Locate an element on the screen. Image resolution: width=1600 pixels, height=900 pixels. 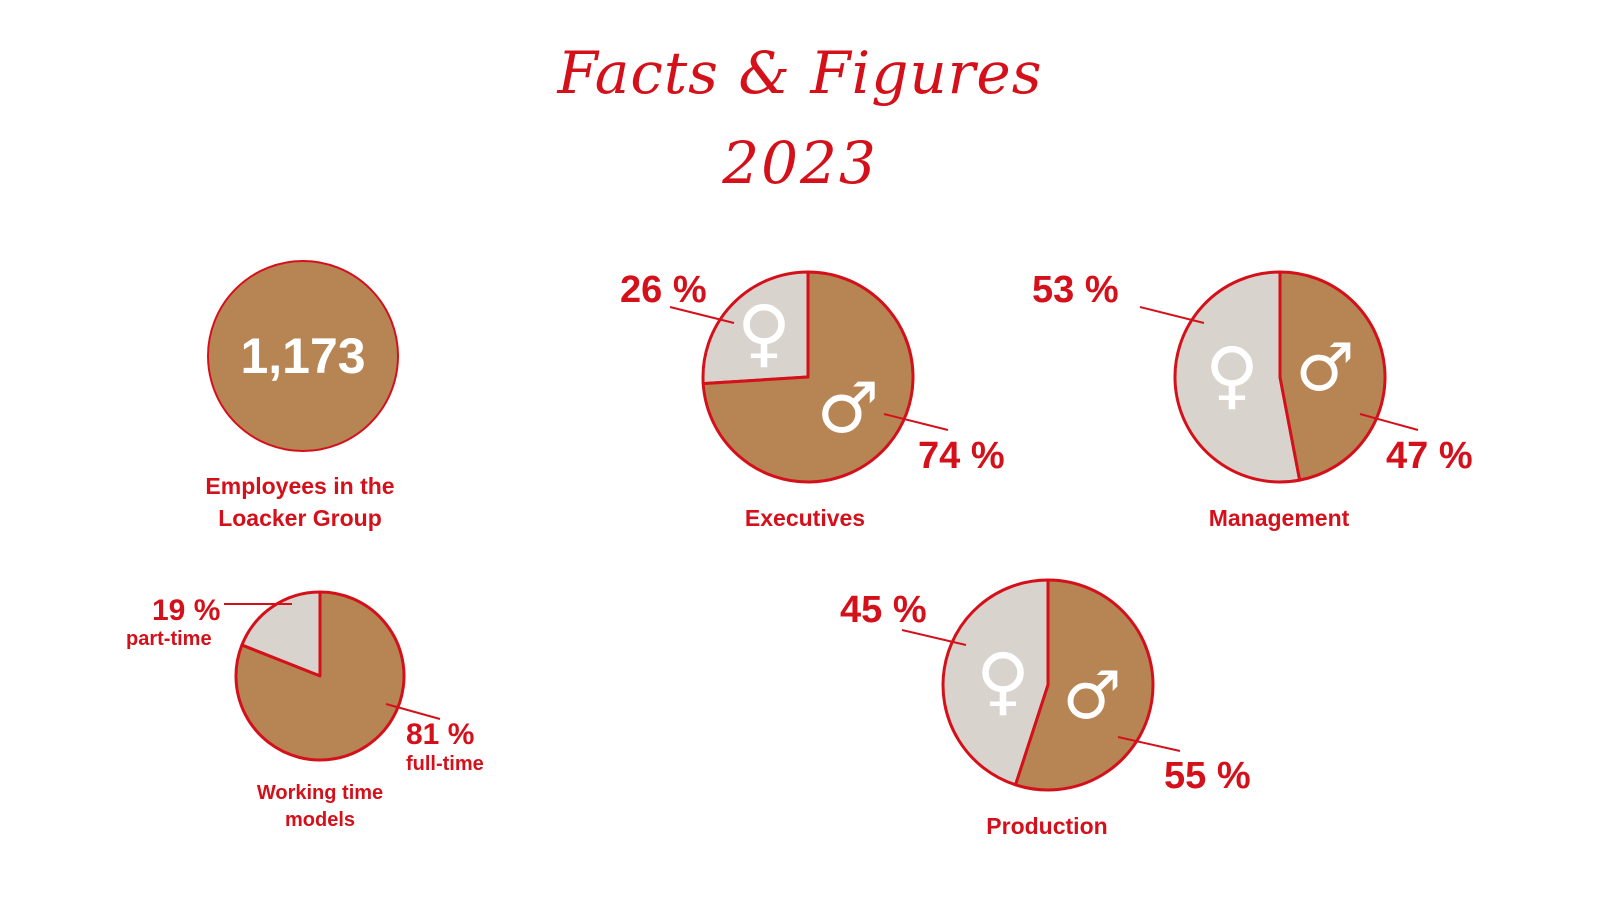
executives-female-pct: 26 % is located at coordinates (663, 290).